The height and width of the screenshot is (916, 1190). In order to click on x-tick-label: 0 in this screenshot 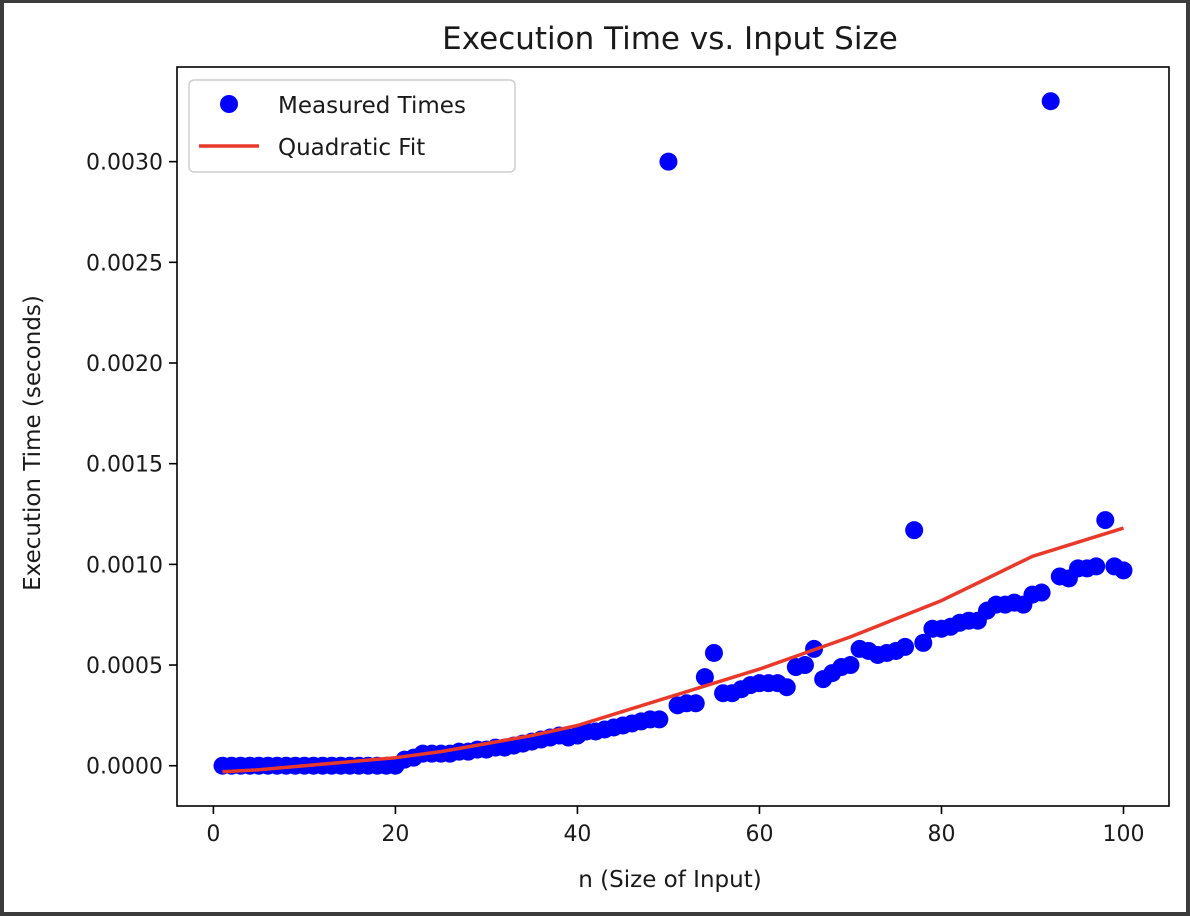, I will do `click(213, 834)`.